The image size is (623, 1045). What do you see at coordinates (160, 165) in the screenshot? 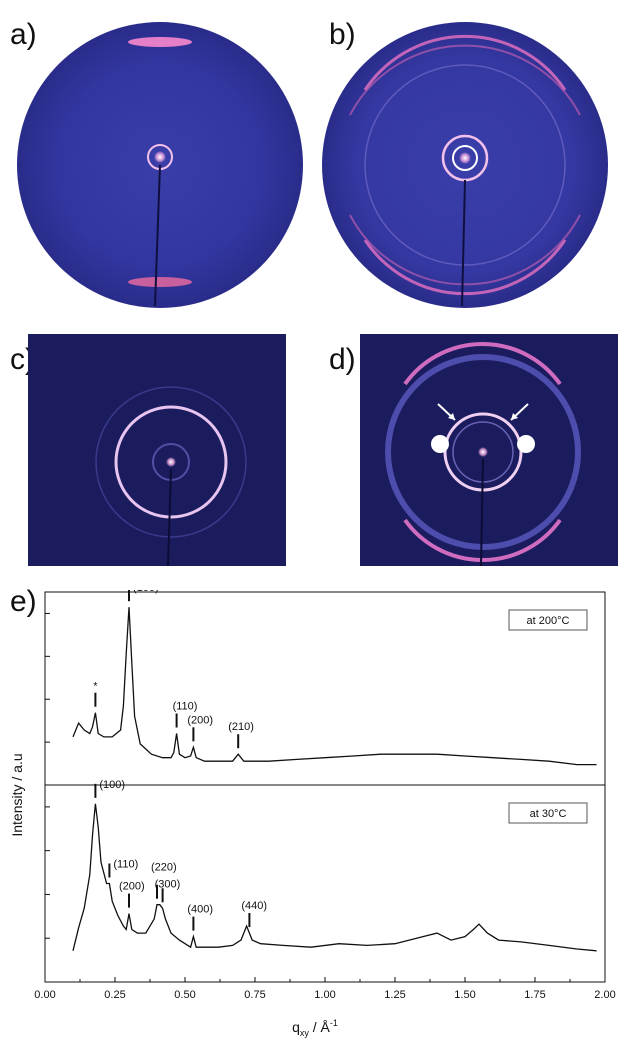
I see `detector-image-a` at bounding box center [160, 165].